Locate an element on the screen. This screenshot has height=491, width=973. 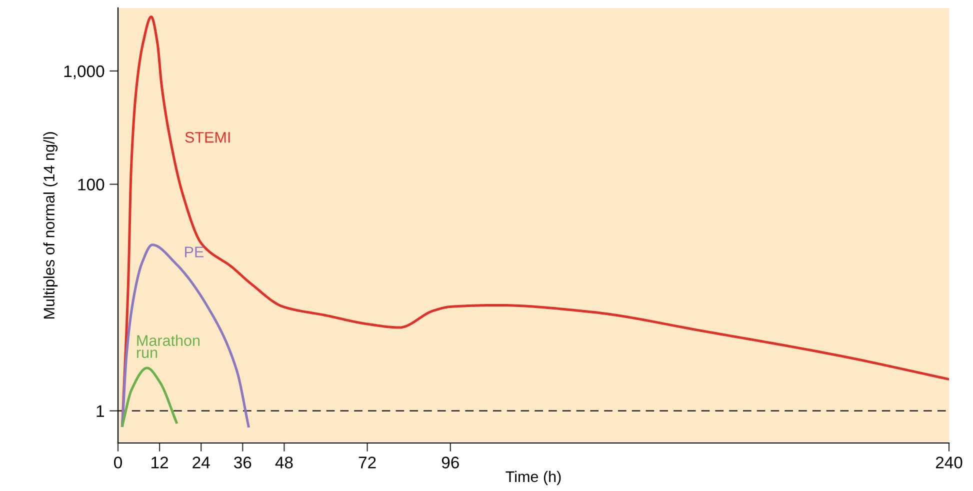
x-tick-label: 72 is located at coordinates (367, 462).